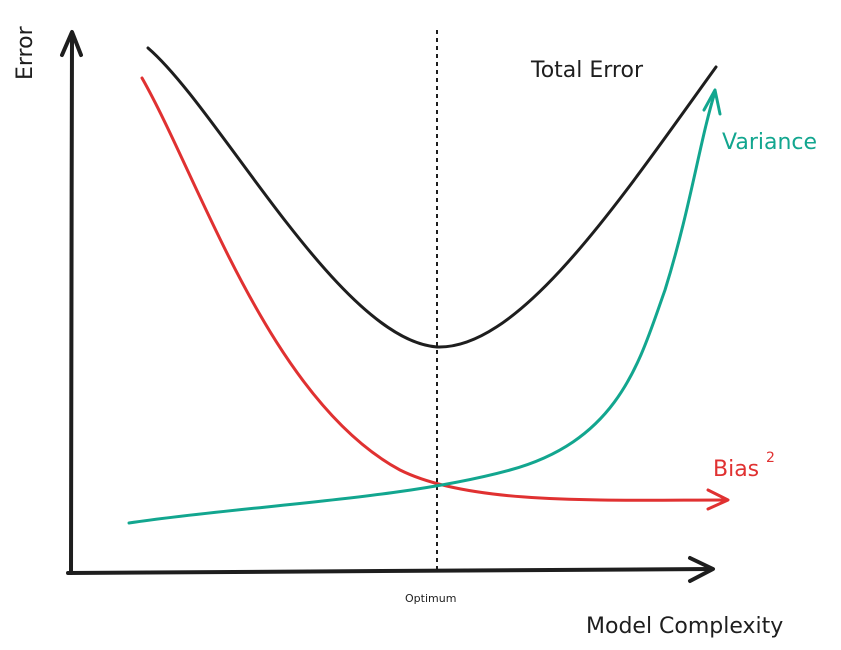 This screenshot has width=841, height=650. What do you see at coordinates (684, 626) in the screenshot?
I see `x-axis-label: Model Complexity` at bounding box center [684, 626].